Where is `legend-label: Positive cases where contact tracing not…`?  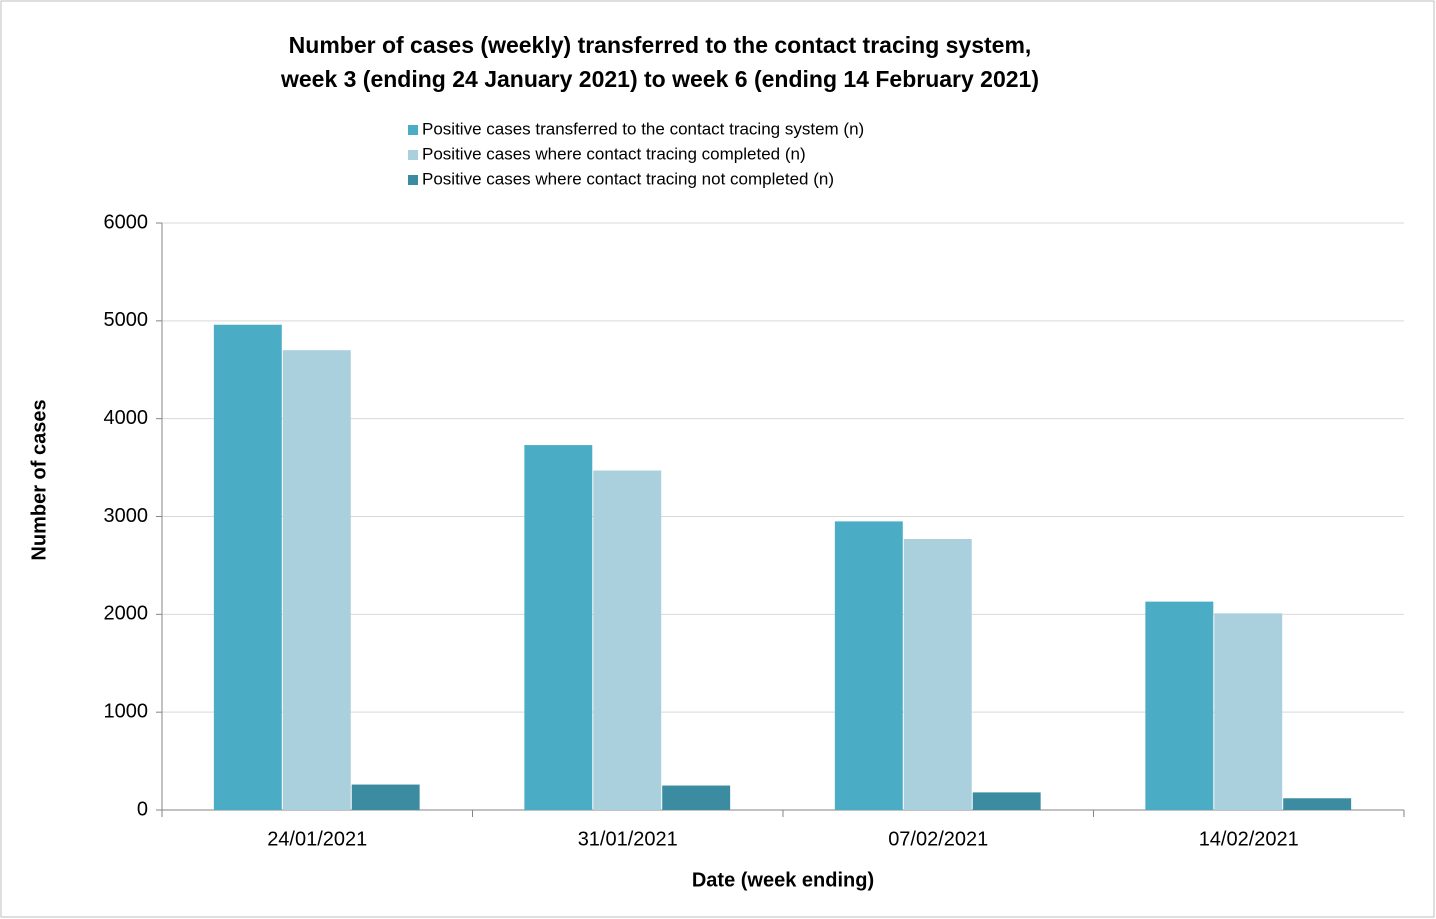 legend-label: Positive cases where contact tracing not… is located at coordinates (628, 178).